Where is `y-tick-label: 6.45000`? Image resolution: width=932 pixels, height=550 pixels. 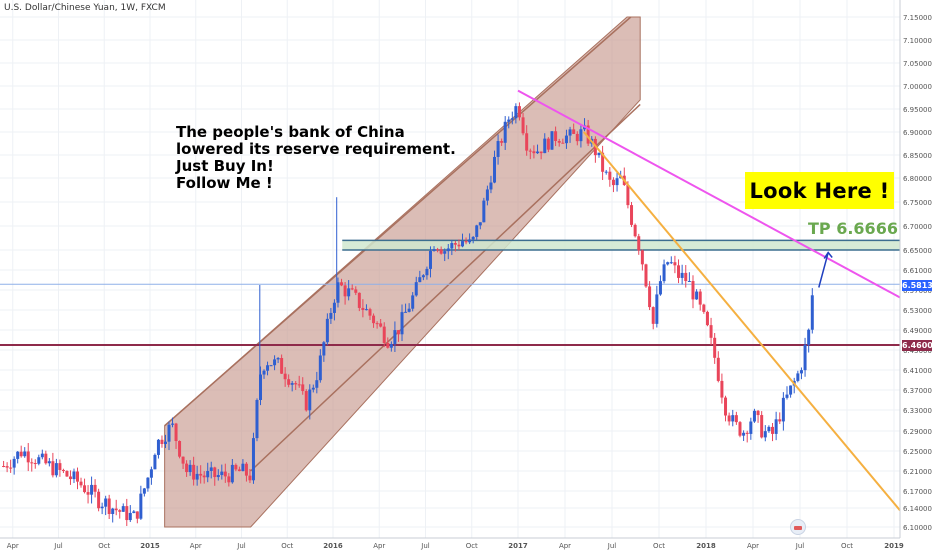
y-tick-label: 6.45000 is located at coordinates (917, 351).